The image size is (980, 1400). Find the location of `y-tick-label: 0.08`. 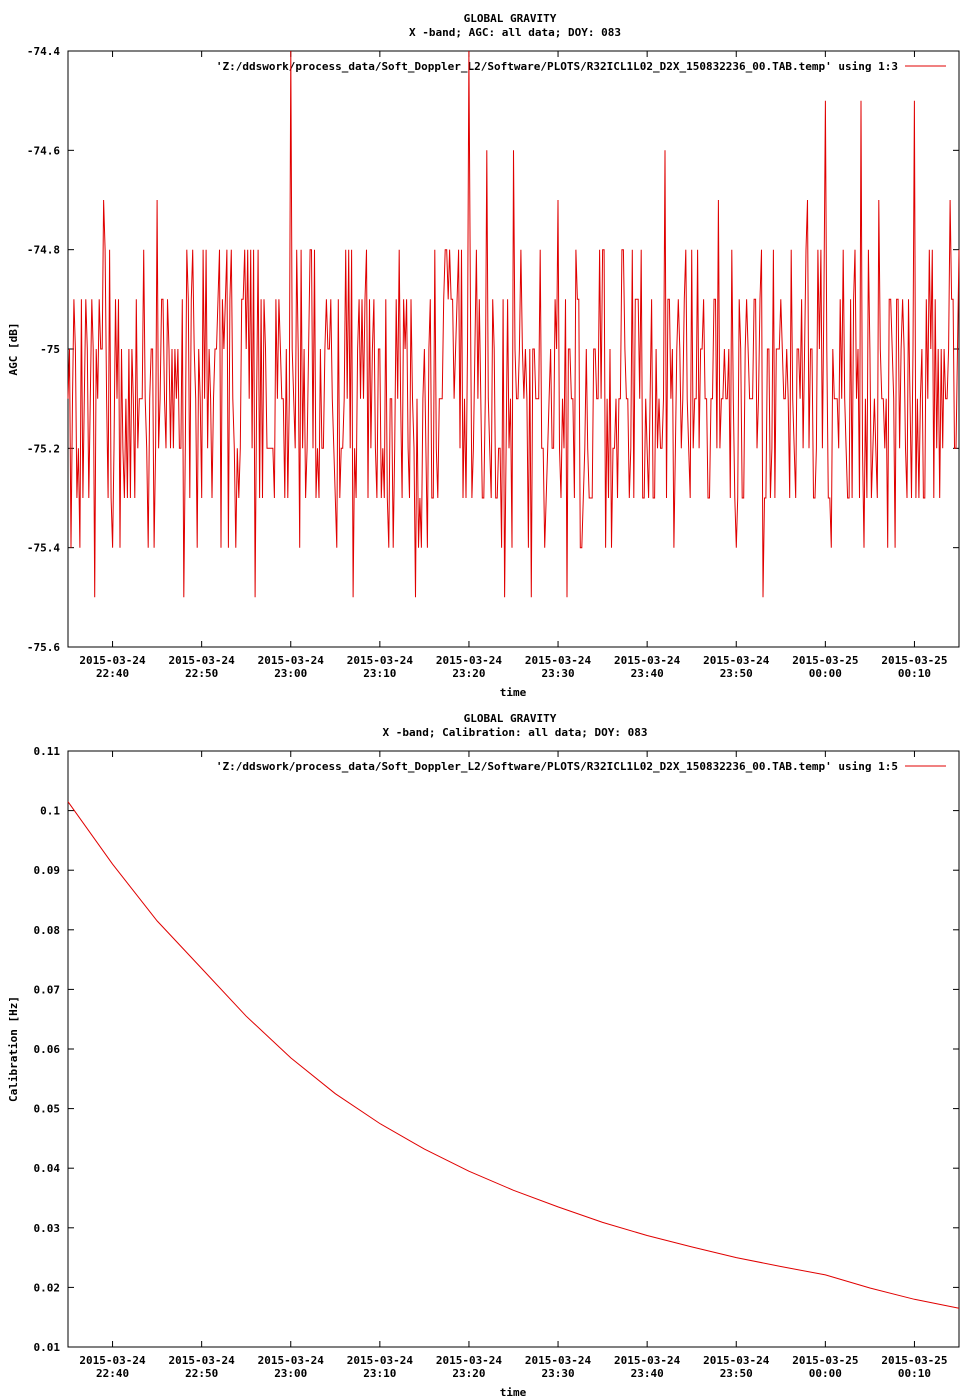

y-tick-label: 0.08 is located at coordinates (47, 930).